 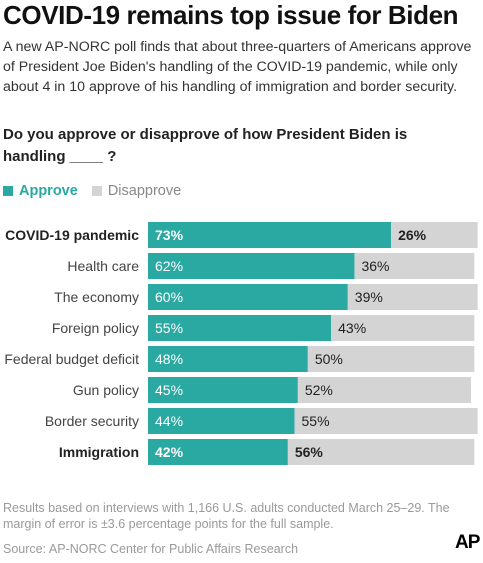 What do you see at coordinates (319, 390) in the screenshot?
I see `value-label-disapprove-gun-policy: 52%` at bounding box center [319, 390].